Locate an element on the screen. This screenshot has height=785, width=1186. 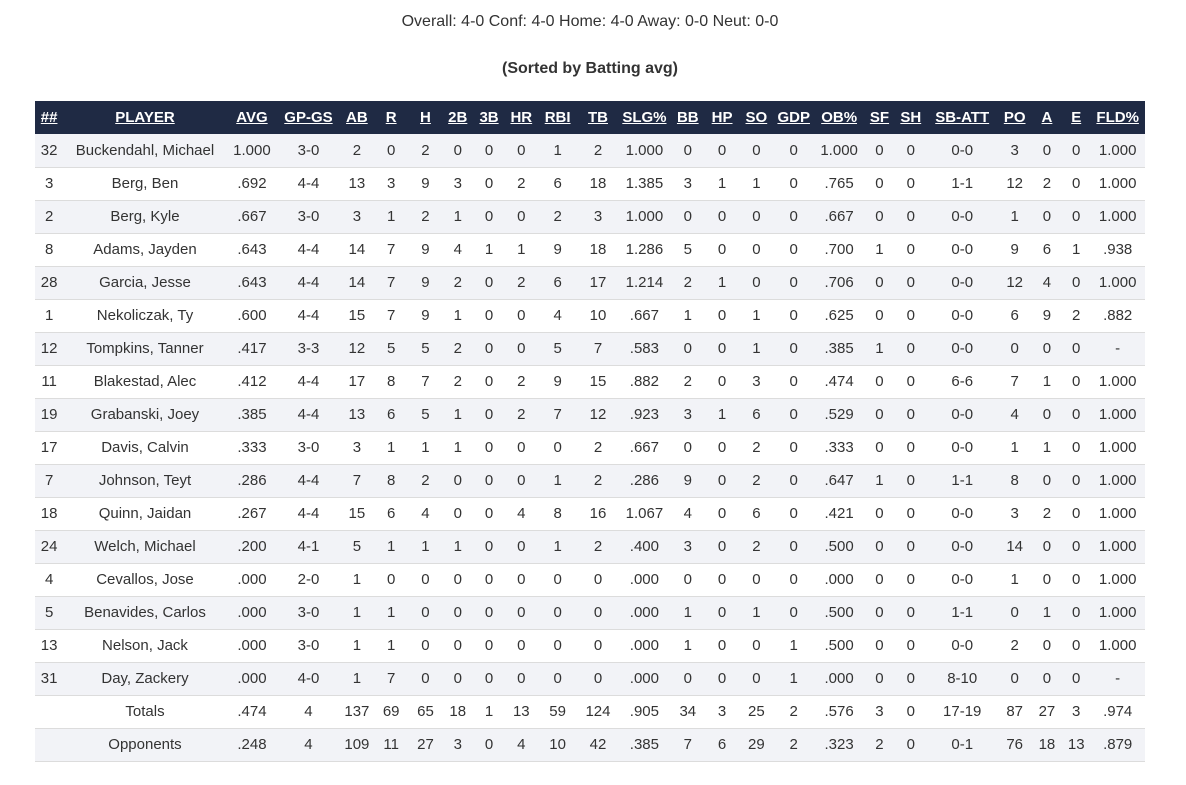
column-header-rbi: RBI is located at coordinates (557, 117).